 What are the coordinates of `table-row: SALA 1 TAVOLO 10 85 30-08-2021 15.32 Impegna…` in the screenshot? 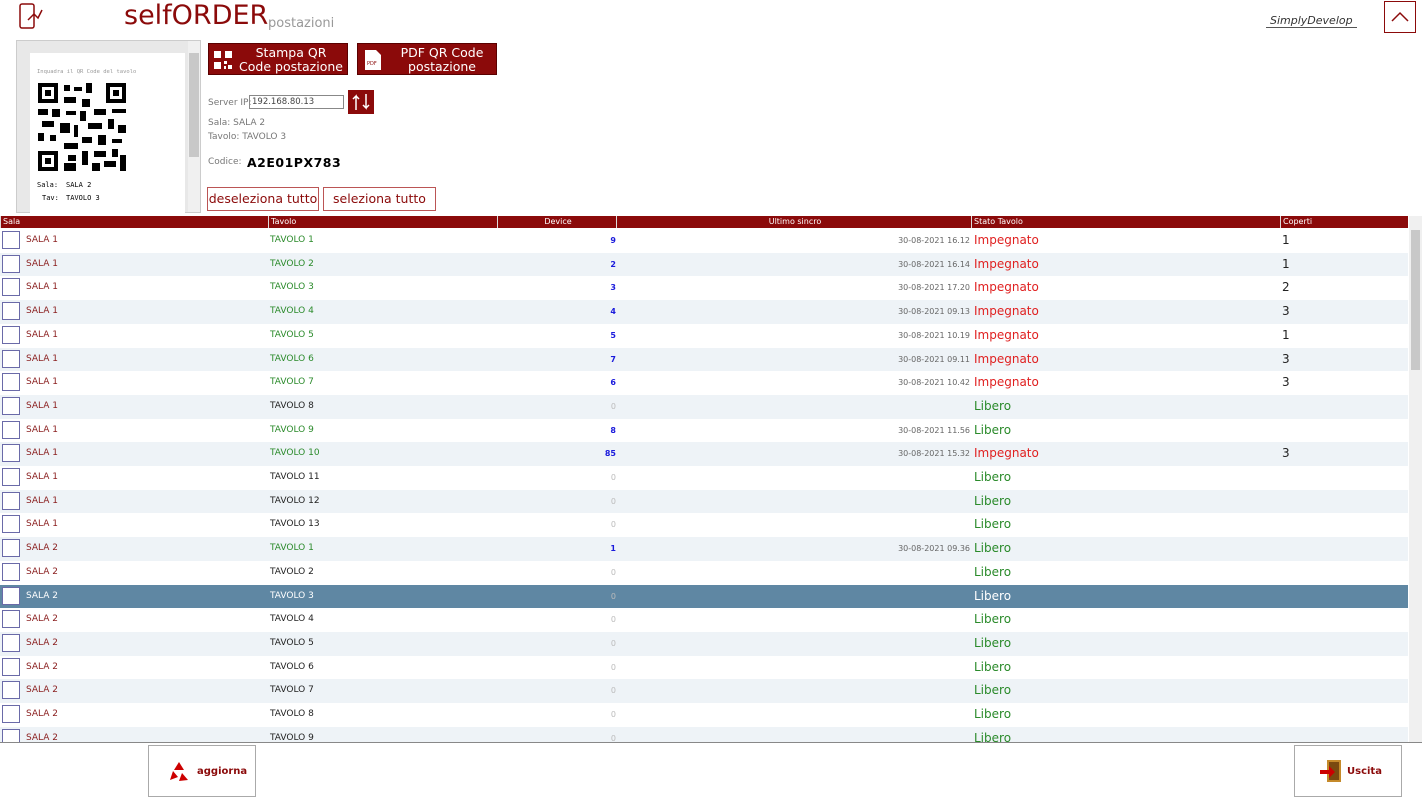 It's located at (704, 454).